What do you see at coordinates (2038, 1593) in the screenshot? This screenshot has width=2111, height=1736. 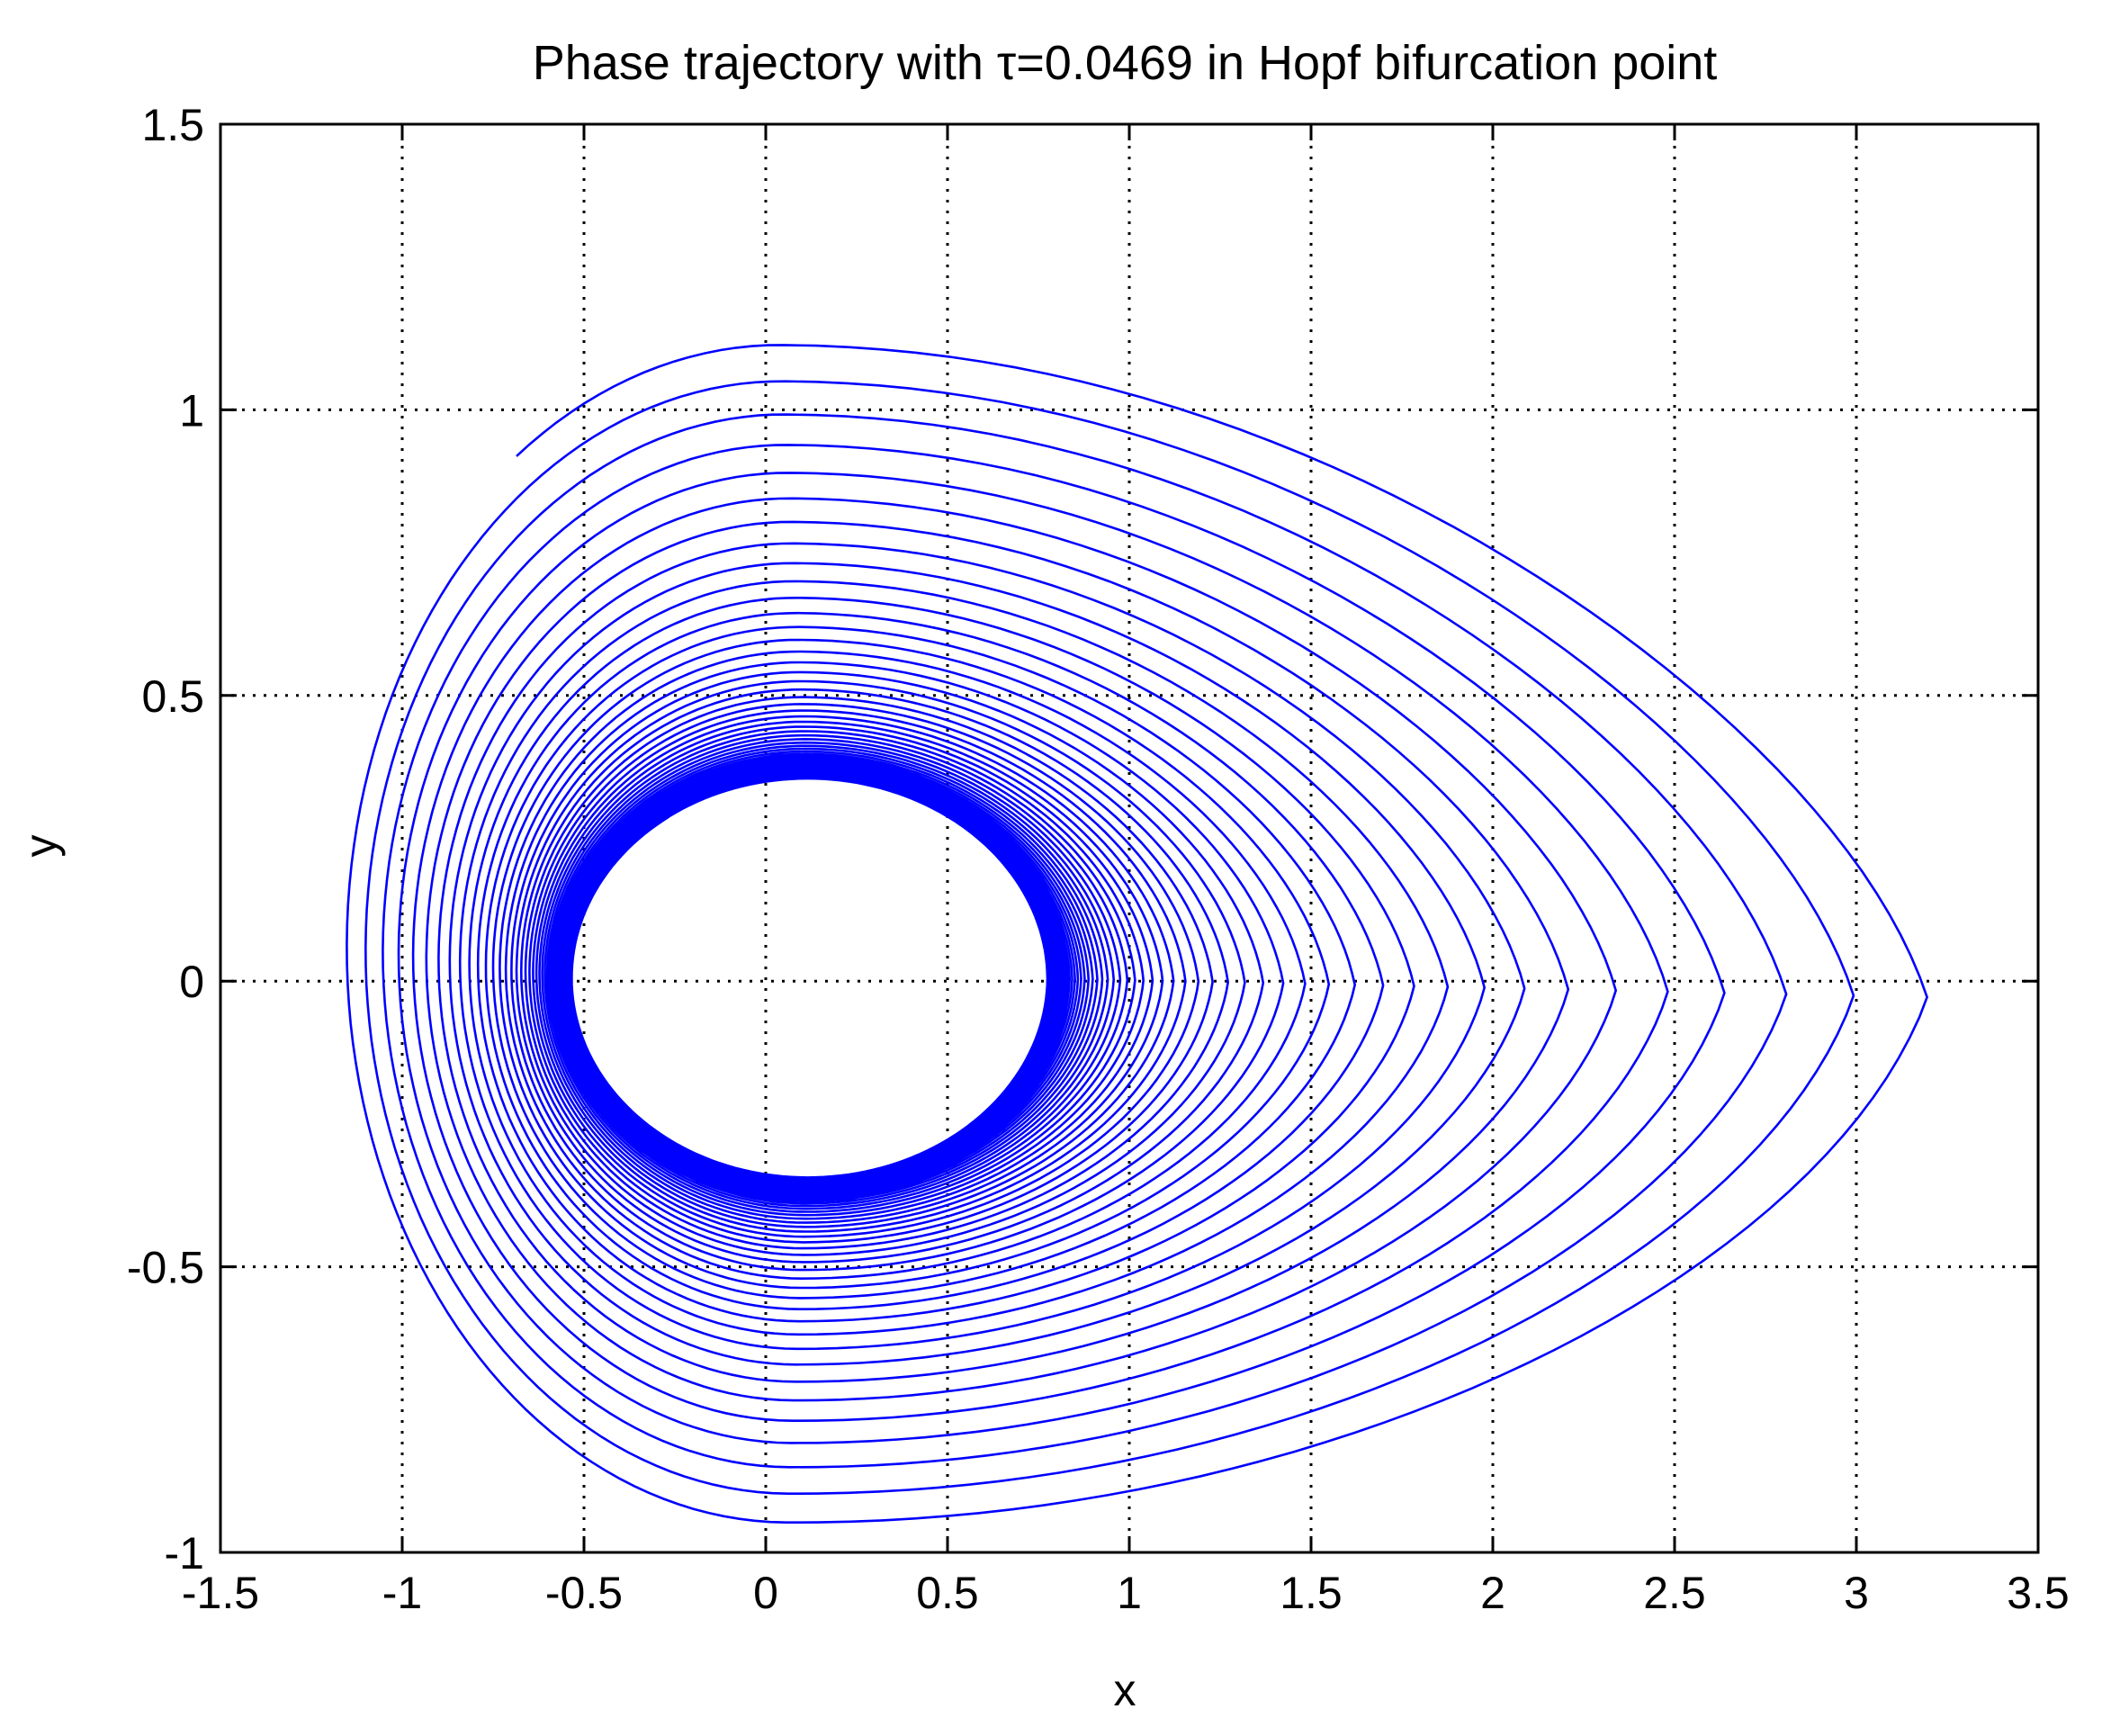 I see `x-tick-label: 3.5` at bounding box center [2038, 1593].